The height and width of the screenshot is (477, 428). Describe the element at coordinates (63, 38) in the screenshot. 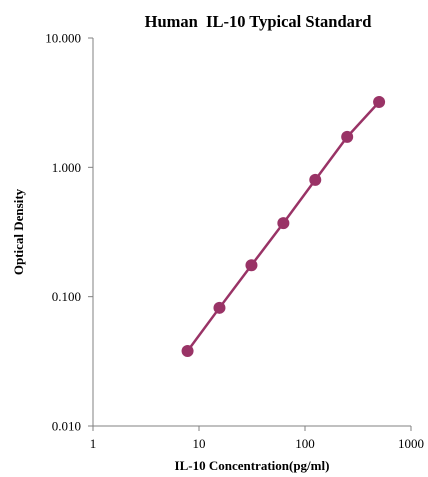

I see `y-tick-label: 10.000` at that location.